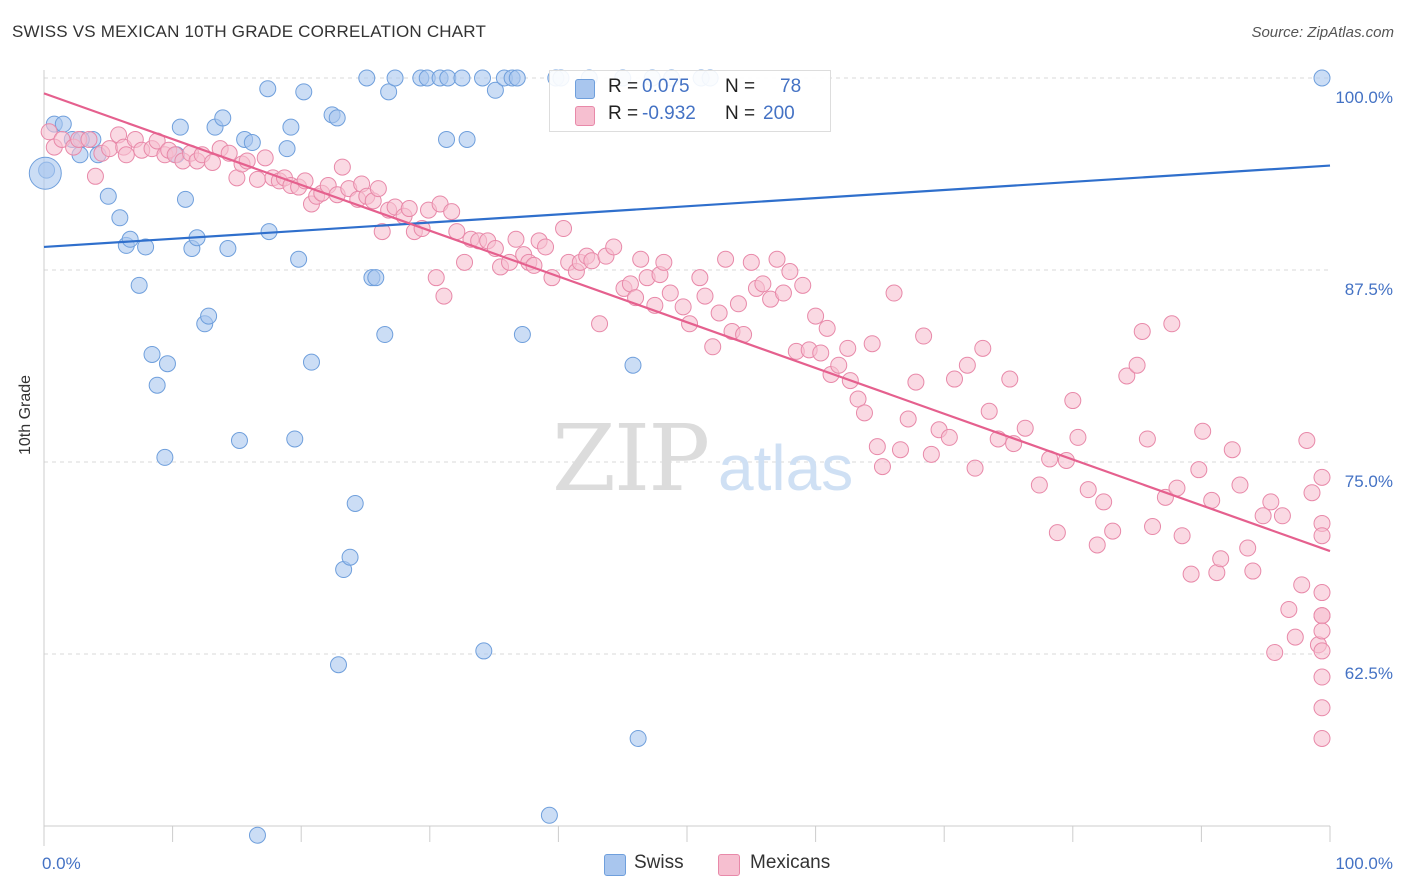 This screenshot has width=1406, height=892. What do you see at coordinates (687, 206) in the screenshot?
I see `swiss-trend-line` at bounding box center [687, 206].